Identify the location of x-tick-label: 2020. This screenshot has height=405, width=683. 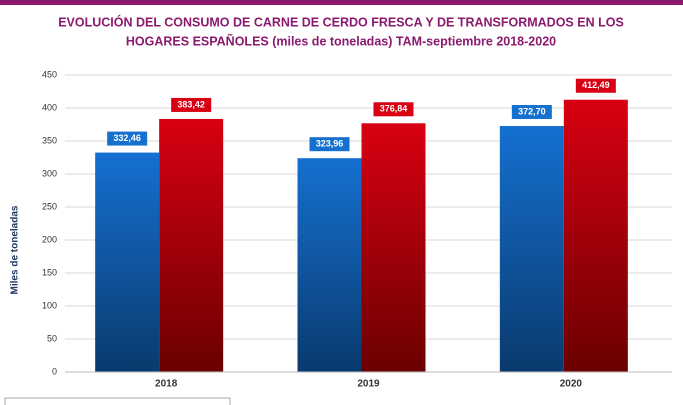
(571, 384).